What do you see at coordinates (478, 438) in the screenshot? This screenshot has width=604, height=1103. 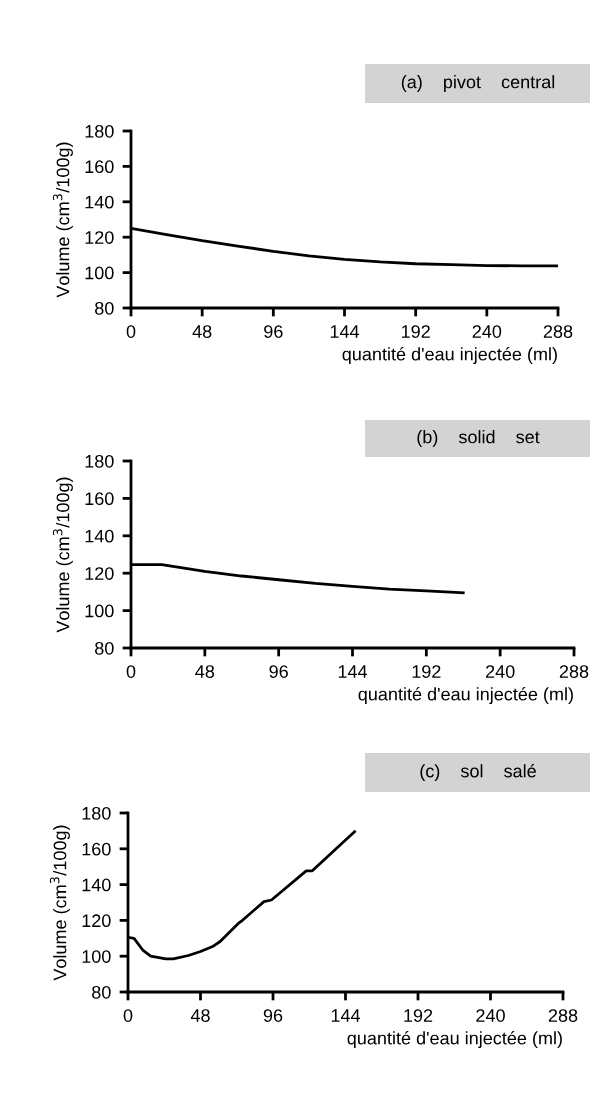 I see `chart-title: (b) solid set` at bounding box center [478, 438].